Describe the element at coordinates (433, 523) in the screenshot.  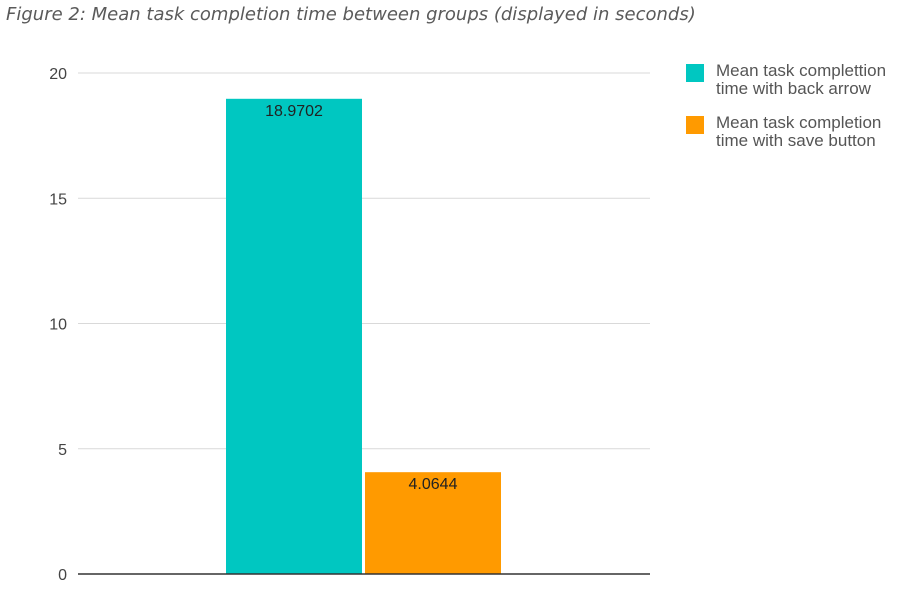
I see `bar-save-button` at that location.